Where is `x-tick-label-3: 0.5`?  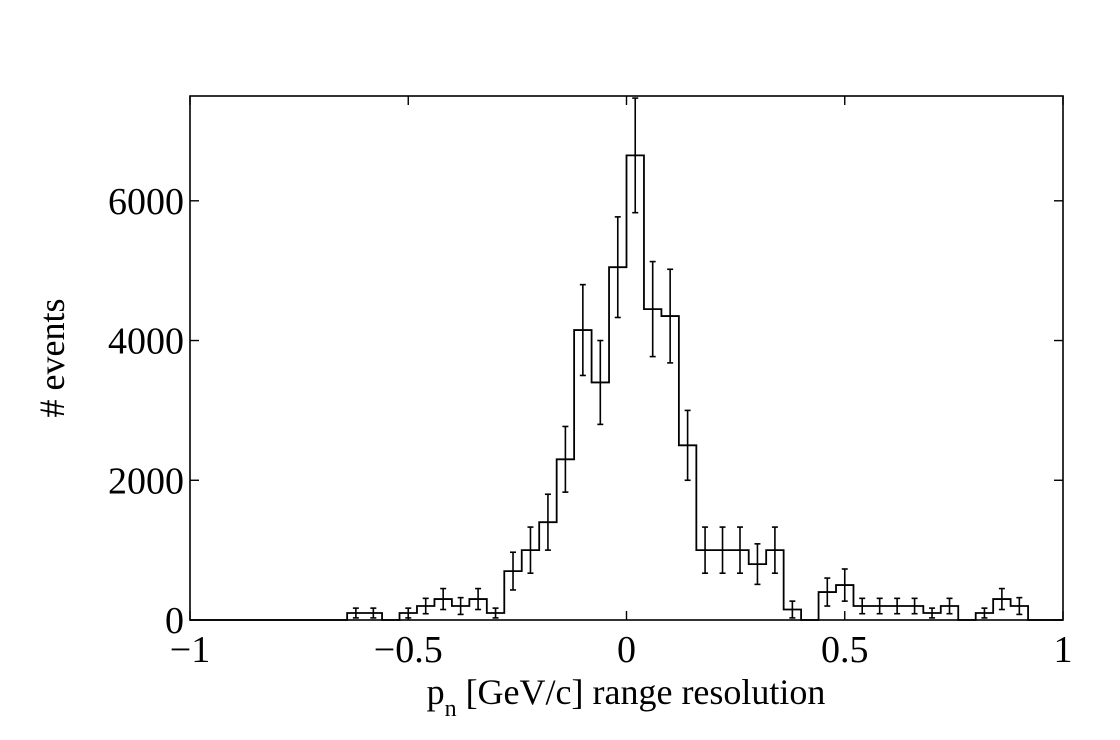 x-tick-label-3: 0.5 is located at coordinates (845, 650).